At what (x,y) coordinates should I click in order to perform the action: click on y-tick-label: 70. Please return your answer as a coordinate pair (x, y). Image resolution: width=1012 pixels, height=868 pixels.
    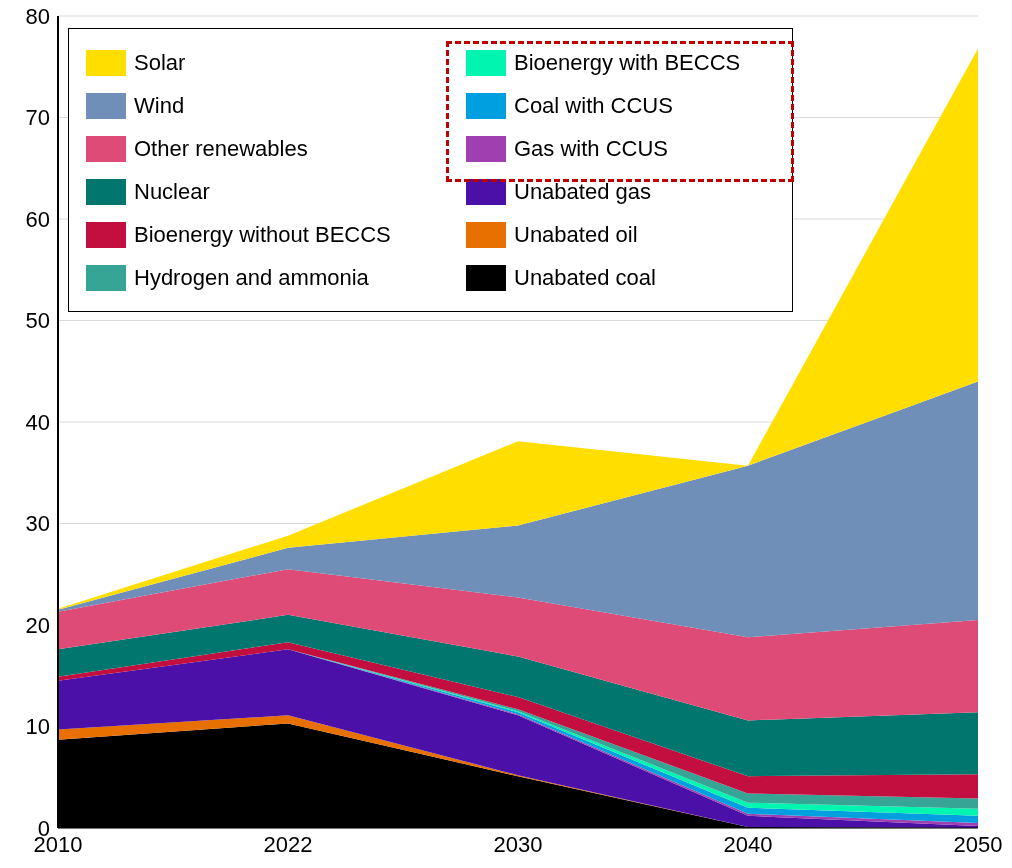
    Looking at the image, I should click on (37, 118).